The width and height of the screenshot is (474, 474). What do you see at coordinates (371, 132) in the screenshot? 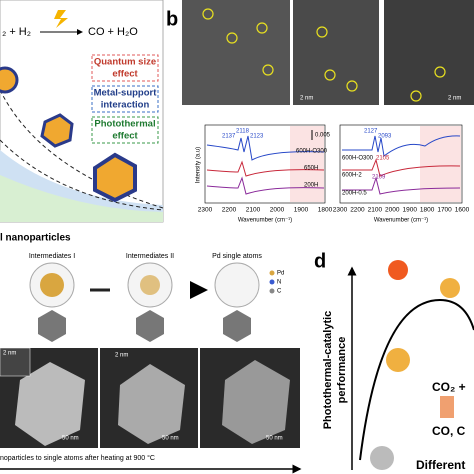
I see `peak: 2127` at bounding box center [371, 132].